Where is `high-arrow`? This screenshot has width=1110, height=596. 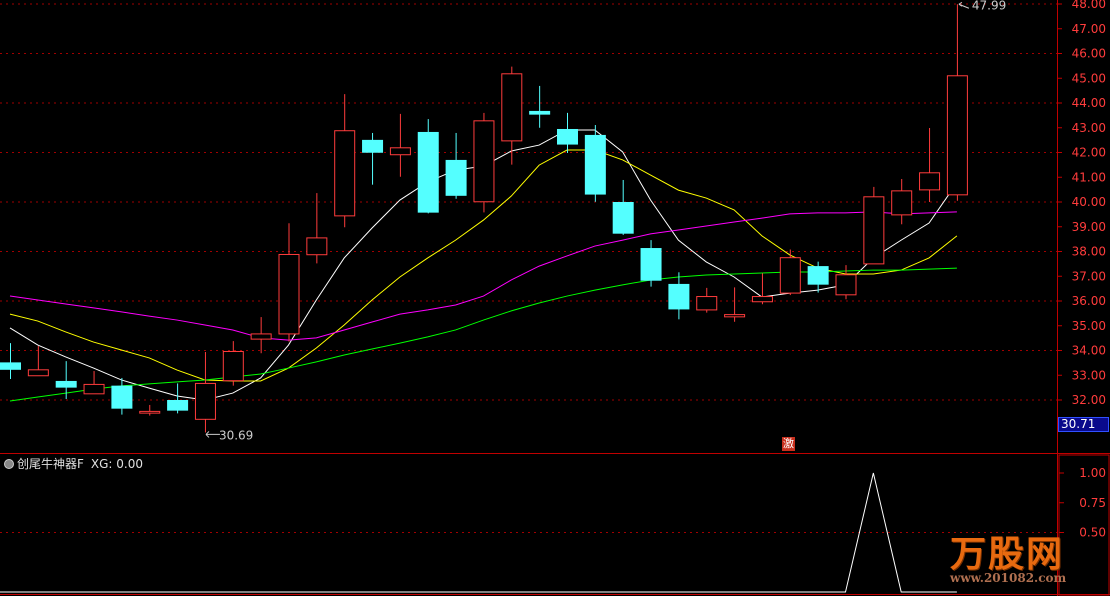
high-arrow is located at coordinates (964, 5).